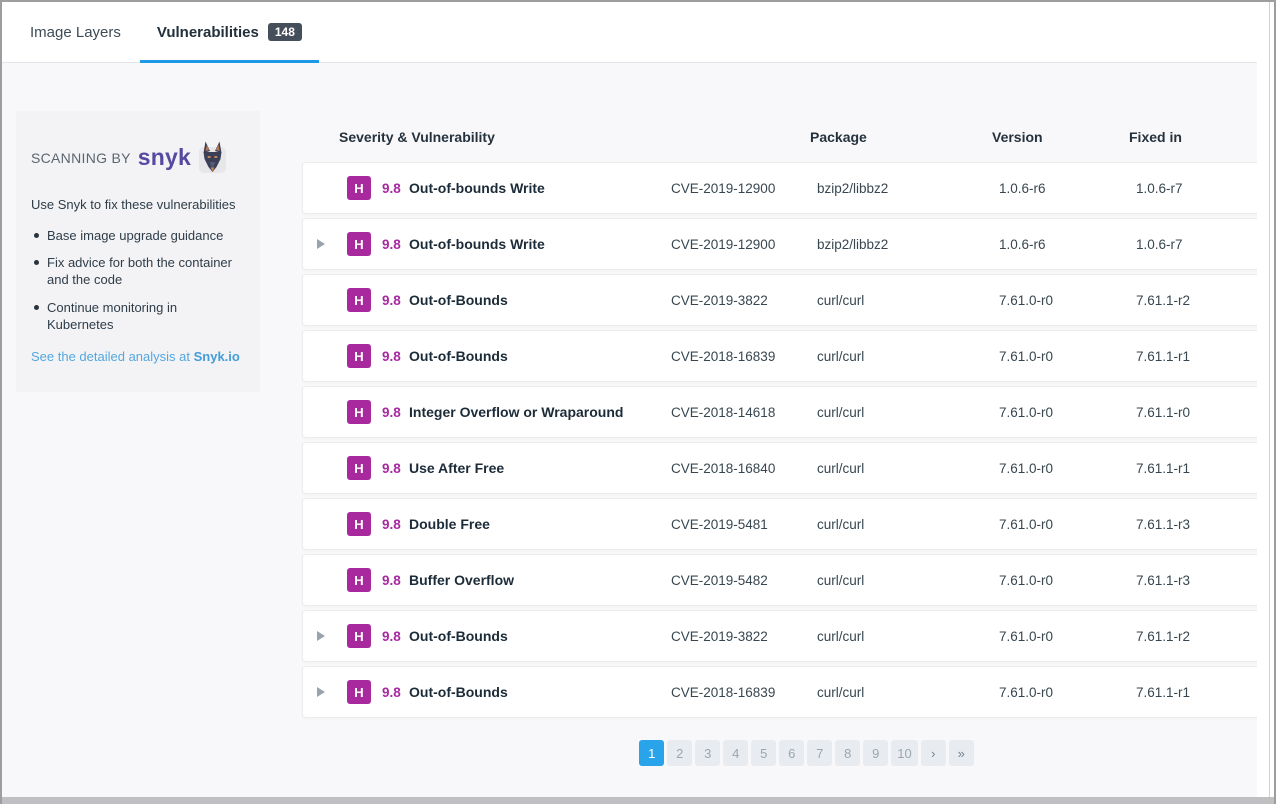 The height and width of the screenshot is (804, 1276). I want to click on tab-vulnerabilities: Vulnerabilities 148, so click(229, 32).